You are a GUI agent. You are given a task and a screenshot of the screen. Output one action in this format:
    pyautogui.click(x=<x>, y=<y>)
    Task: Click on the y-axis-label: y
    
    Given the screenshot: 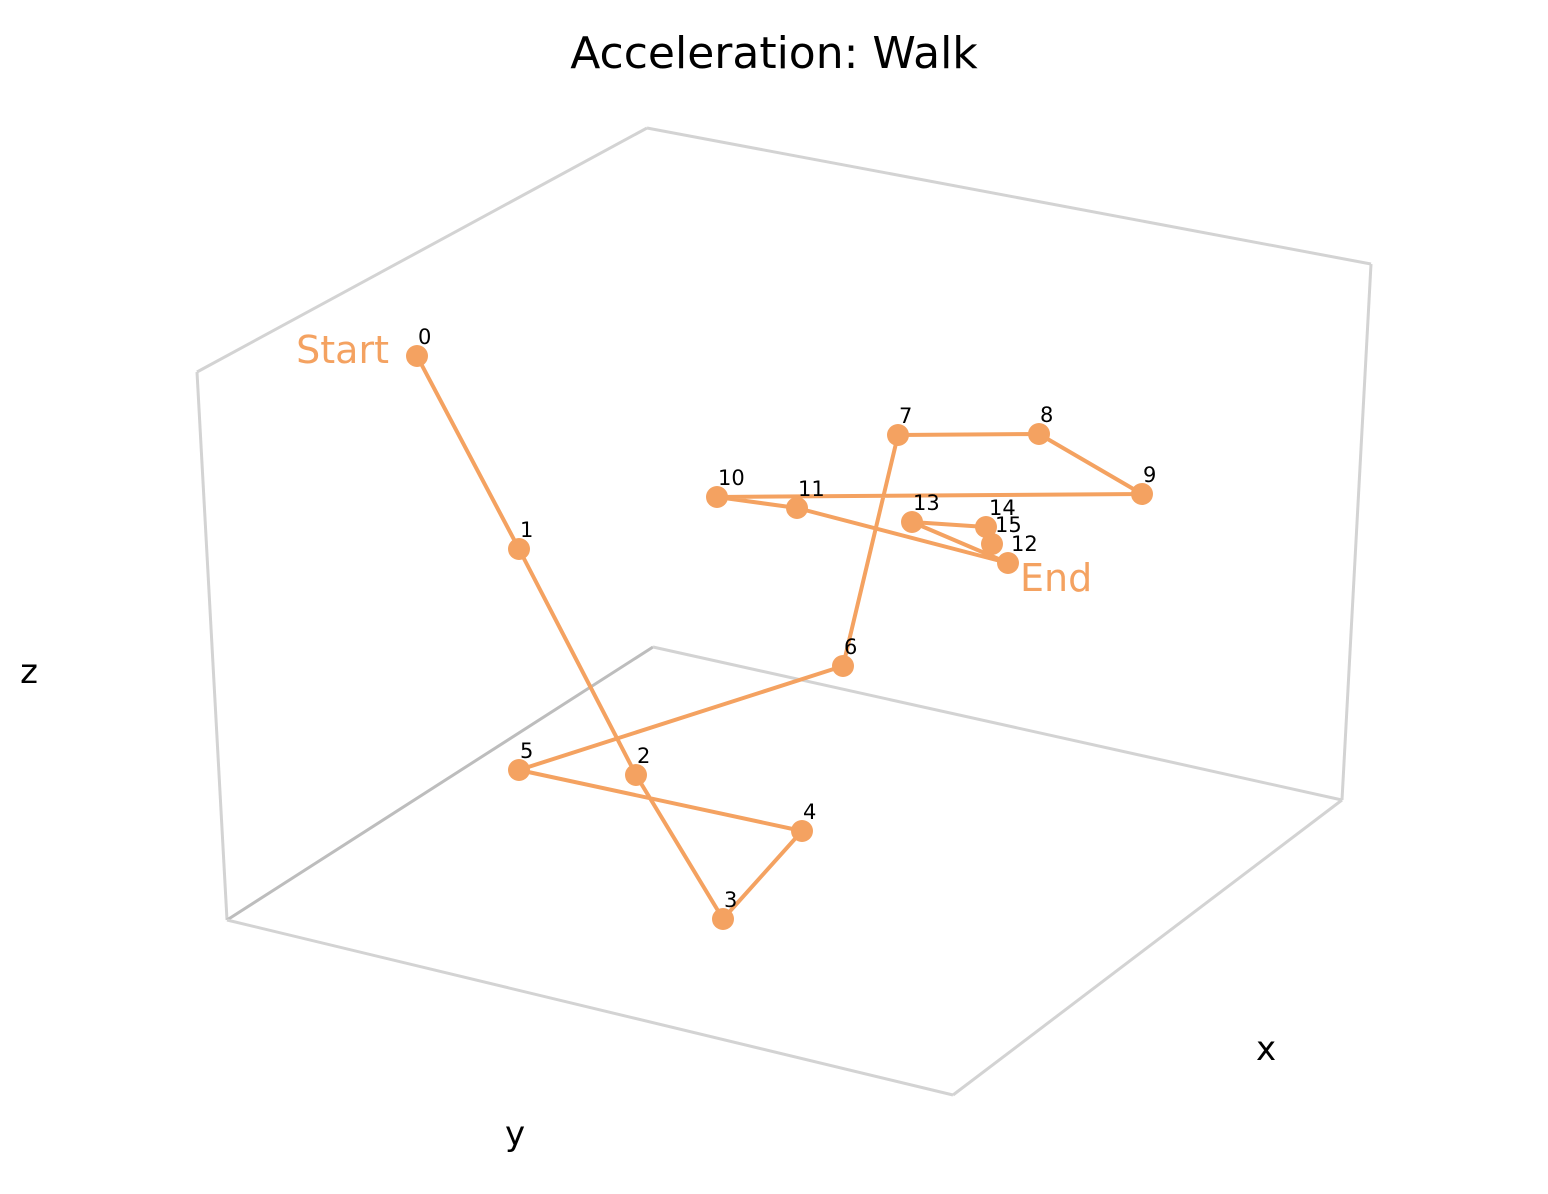 What is the action you would take?
    pyautogui.click(x=515, y=1134)
    